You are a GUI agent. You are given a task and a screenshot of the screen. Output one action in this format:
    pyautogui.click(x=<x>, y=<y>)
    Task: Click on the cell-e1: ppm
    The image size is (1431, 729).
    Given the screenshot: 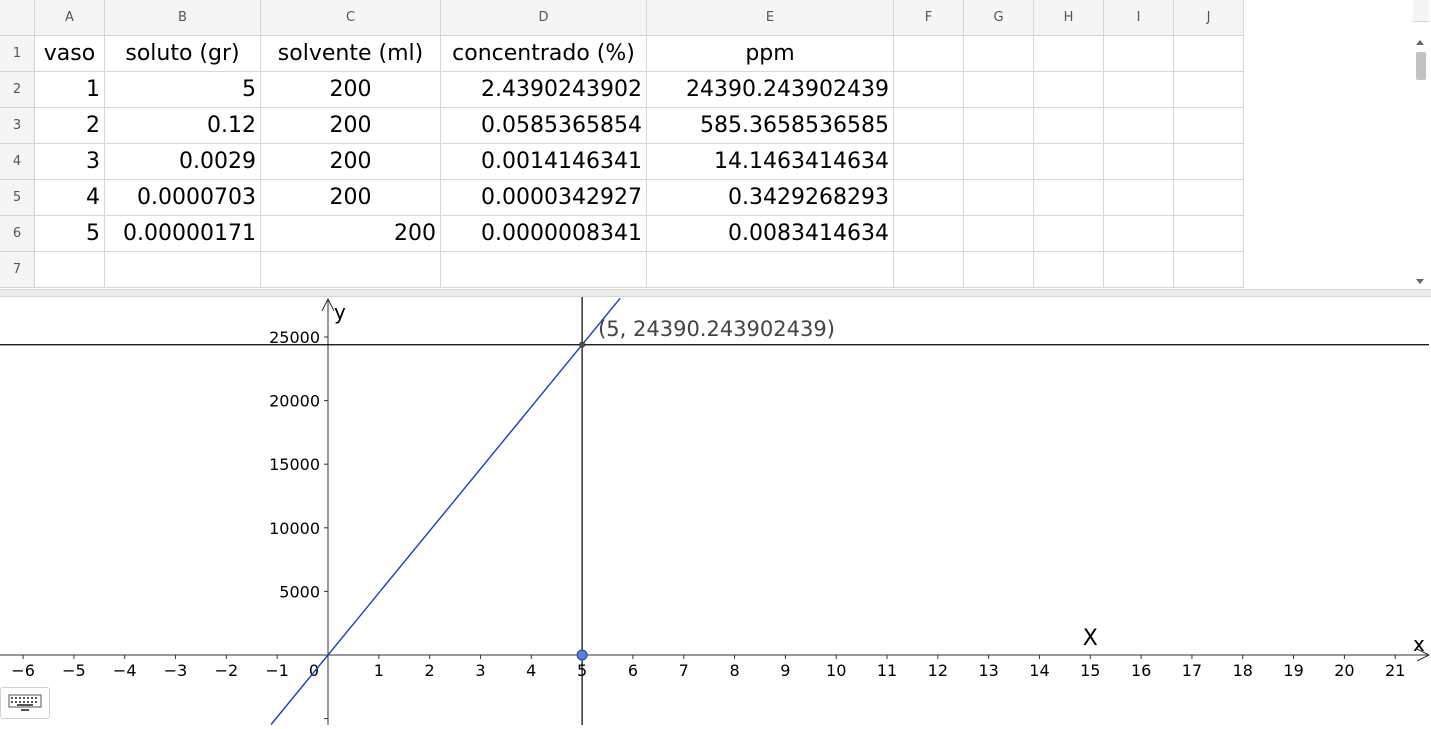 What is the action you would take?
    pyautogui.click(x=770, y=54)
    